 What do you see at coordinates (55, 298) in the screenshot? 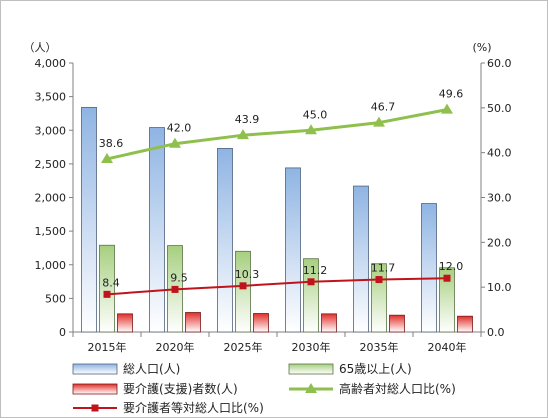
I see `left-tick-label: 500` at bounding box center [55, 298].